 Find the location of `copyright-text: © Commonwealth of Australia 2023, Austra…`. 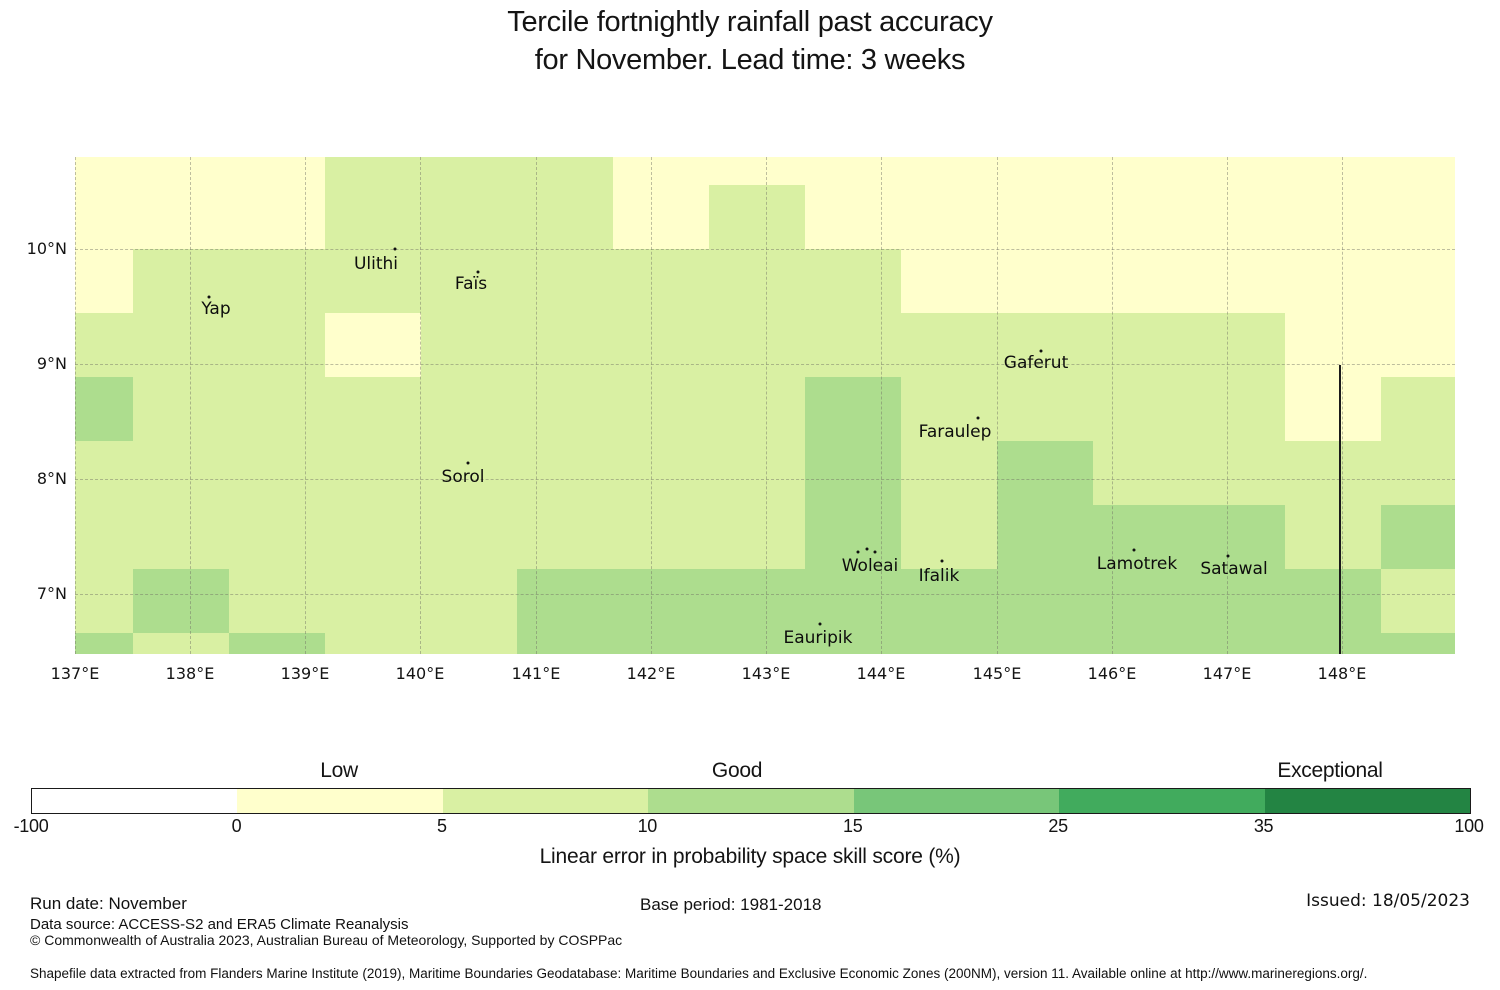

copyright-text: © Commonwealth of Australia 2023, Austra… is located at coordinates (326, 940).